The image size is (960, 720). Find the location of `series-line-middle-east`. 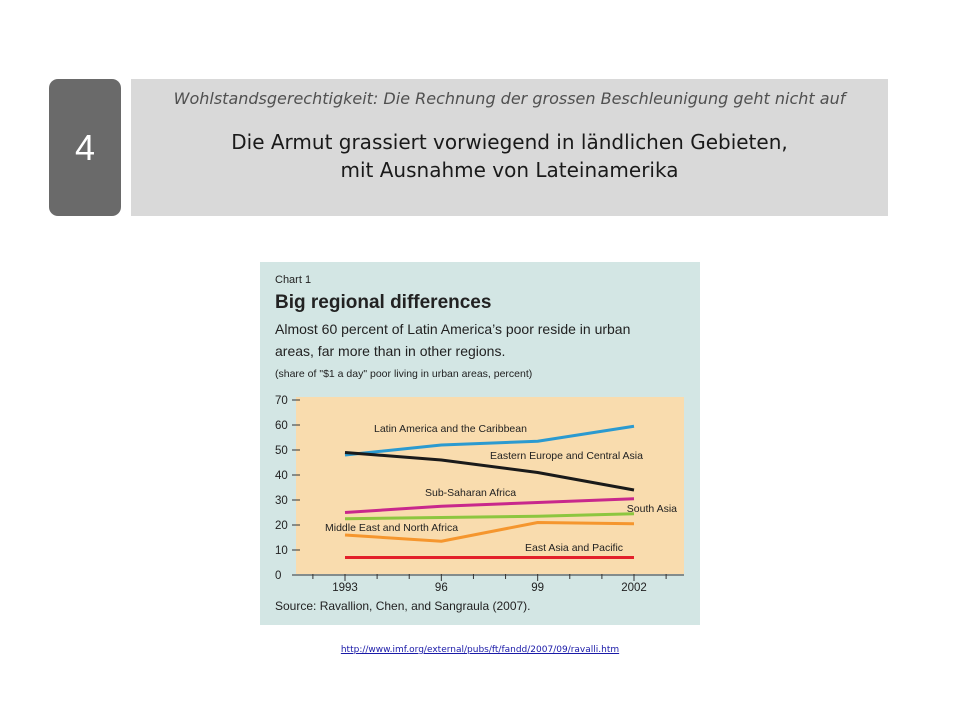

series-line-middle-east is located at coordinates (489, 532).